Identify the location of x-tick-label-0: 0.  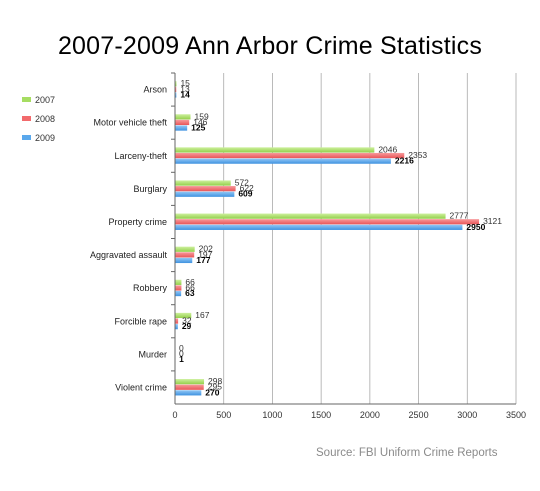
(174, 415).